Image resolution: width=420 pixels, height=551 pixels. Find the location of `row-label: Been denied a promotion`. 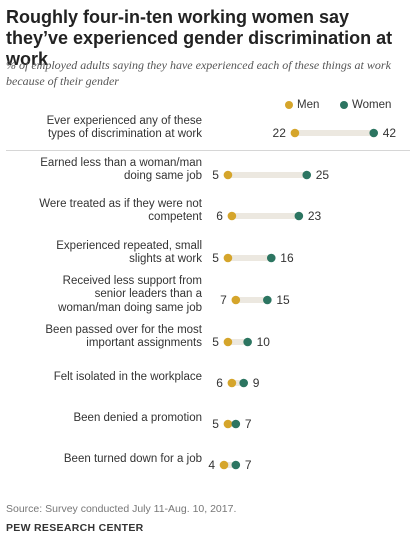

row-label: Been denied a promotion is located at coordinates (102, 419).